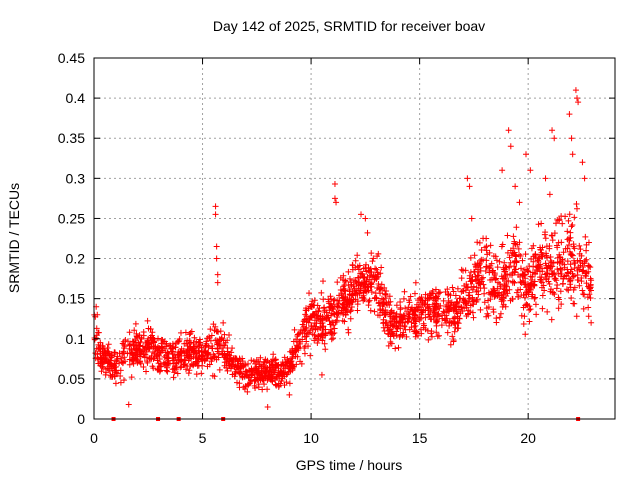 The image size is (640, 480). Describe the element at coordinates (71, 138) in the screenshot. I see `y-tick-label: 0.35` at that location.